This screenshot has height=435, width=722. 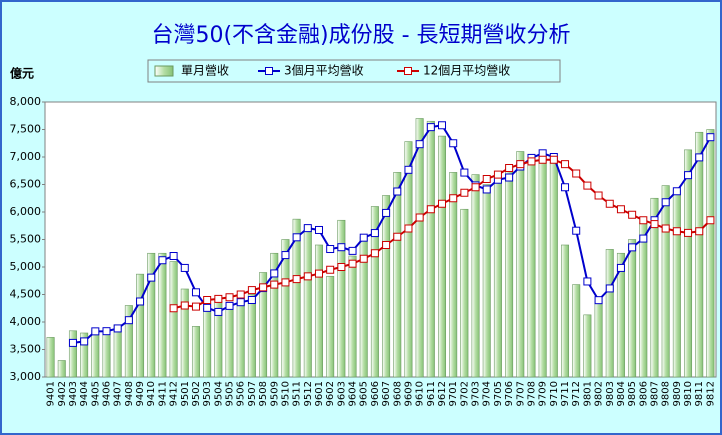 I want to click on x-tick-label: 9707, so click(x=520, y=393).